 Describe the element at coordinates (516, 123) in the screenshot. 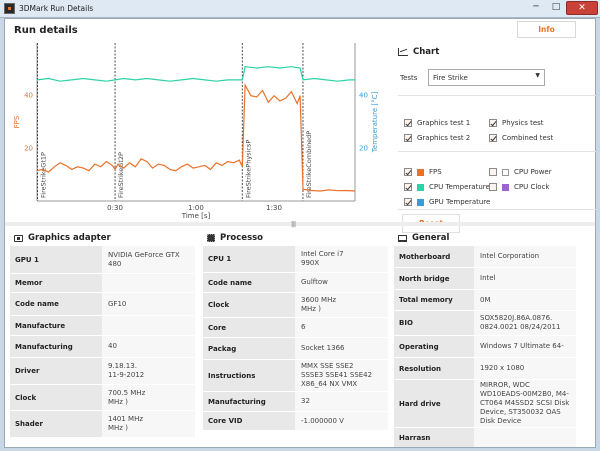

I see `test-checkbox: Physics test` at that location.